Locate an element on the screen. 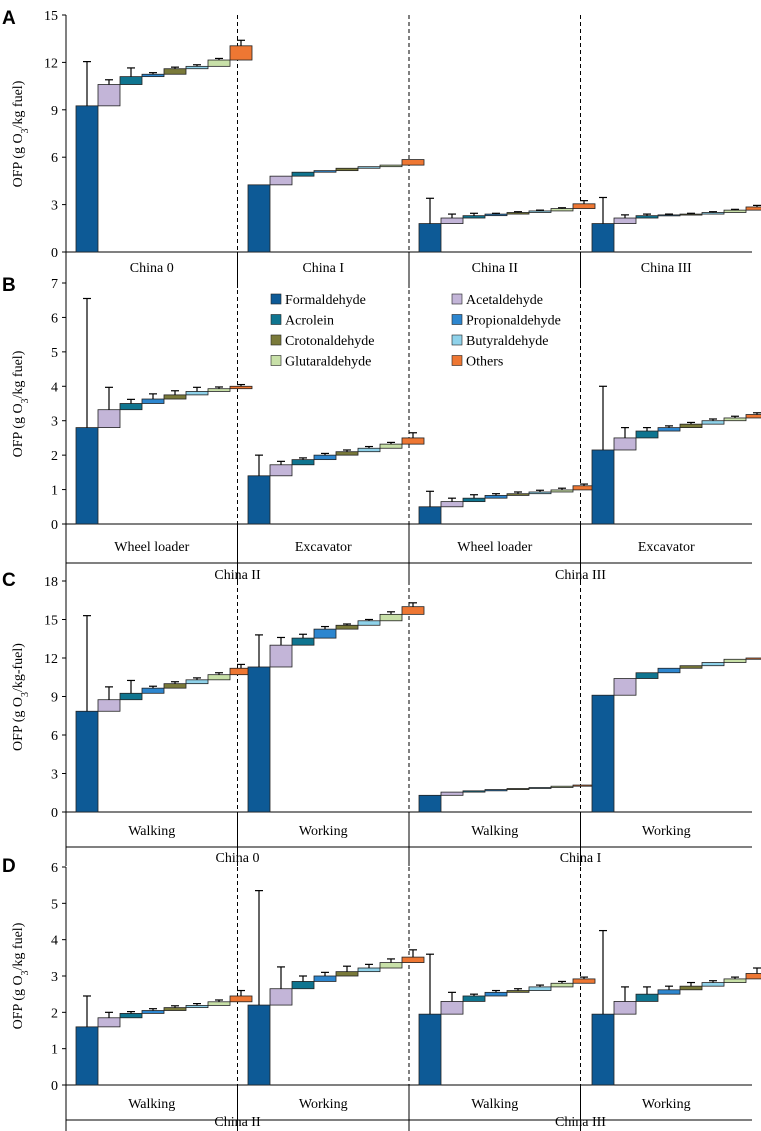 This screenshot has height=1131, width=761. y-tick-label: 12 is located at coordinates (51, 659).